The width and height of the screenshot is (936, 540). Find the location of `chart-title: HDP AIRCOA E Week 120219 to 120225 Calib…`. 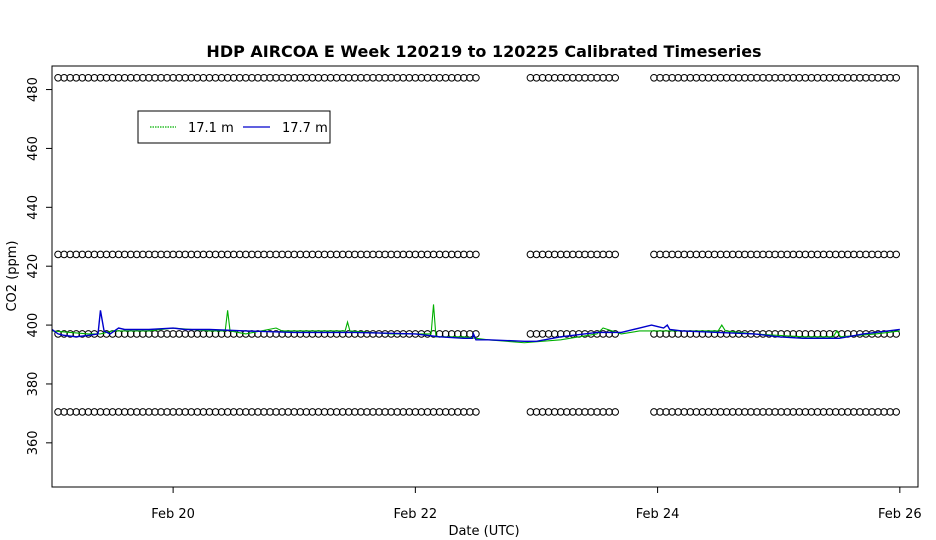

chart-title: HDP AIRCOA E Week 120219 to 120225 Calib… is located at coordinates (483, 51).